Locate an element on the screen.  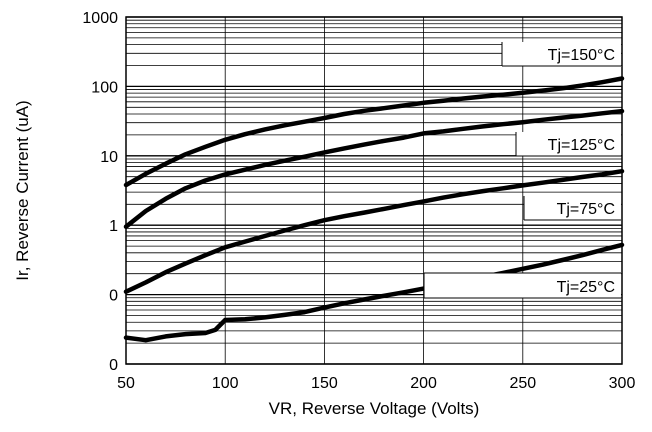
series-label: Tj=25°C is located at coordinates (586, 287).